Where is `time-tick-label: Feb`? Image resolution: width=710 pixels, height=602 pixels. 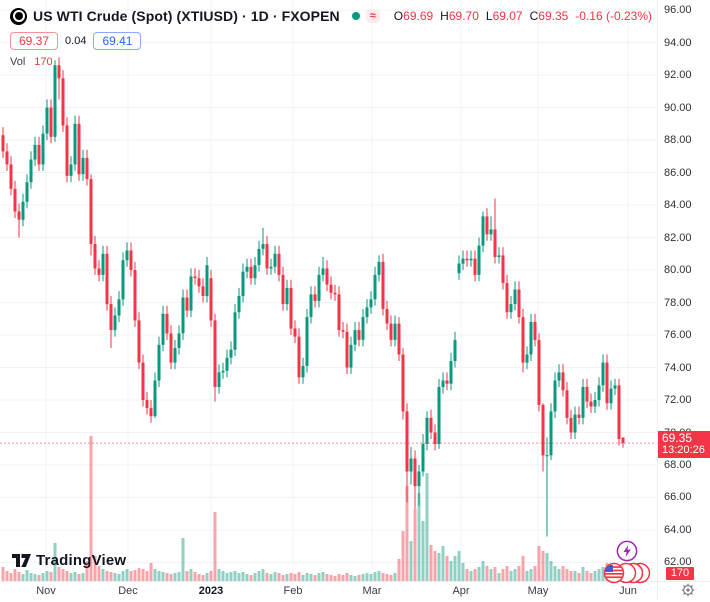 time-tick-label: Feb is located at coordinates (293, 591).